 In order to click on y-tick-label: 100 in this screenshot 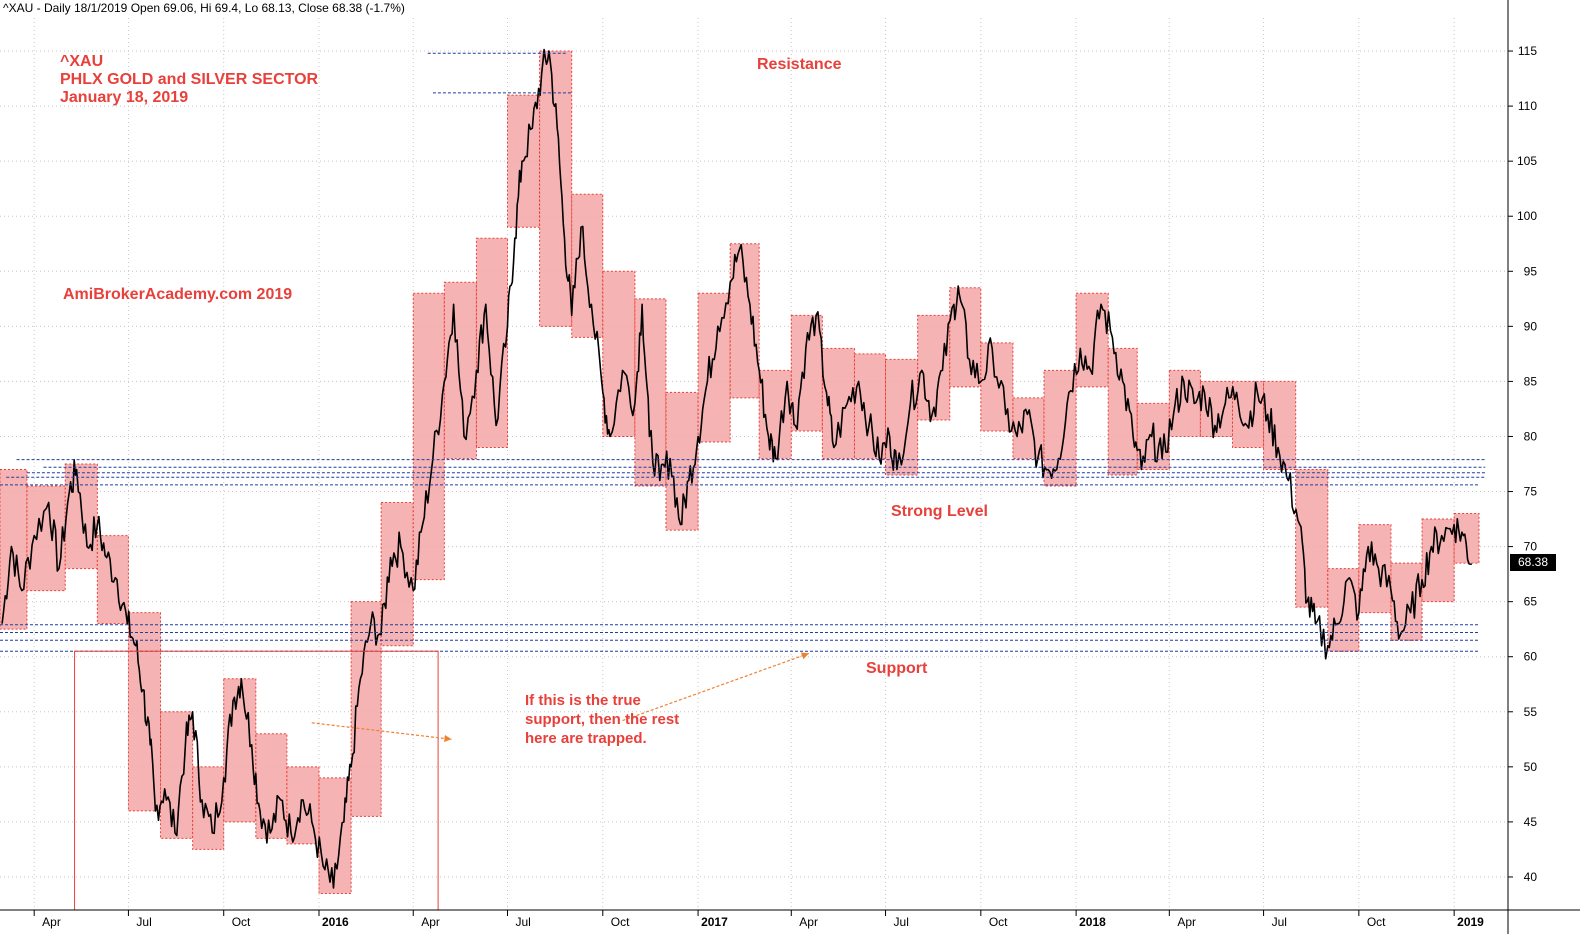, I will do `click(1527, 216)`.